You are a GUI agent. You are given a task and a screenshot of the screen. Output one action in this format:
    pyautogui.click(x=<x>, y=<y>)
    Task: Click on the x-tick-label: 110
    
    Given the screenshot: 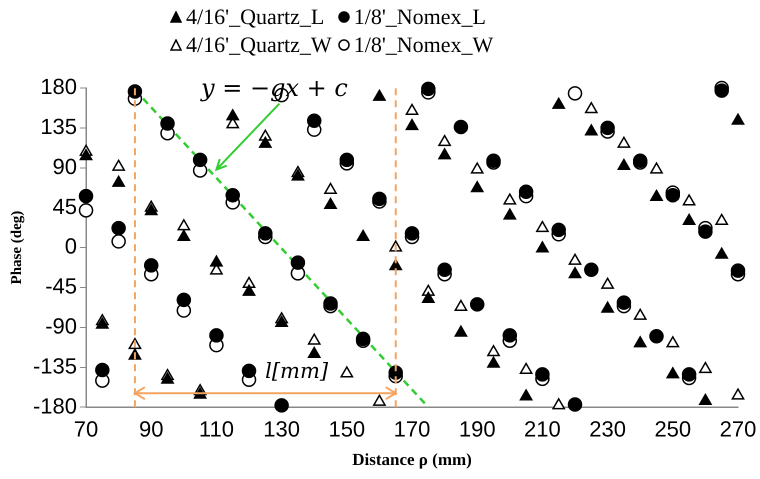 What is the action you would take?
    pyautogui.click(x=216, y=429)
    